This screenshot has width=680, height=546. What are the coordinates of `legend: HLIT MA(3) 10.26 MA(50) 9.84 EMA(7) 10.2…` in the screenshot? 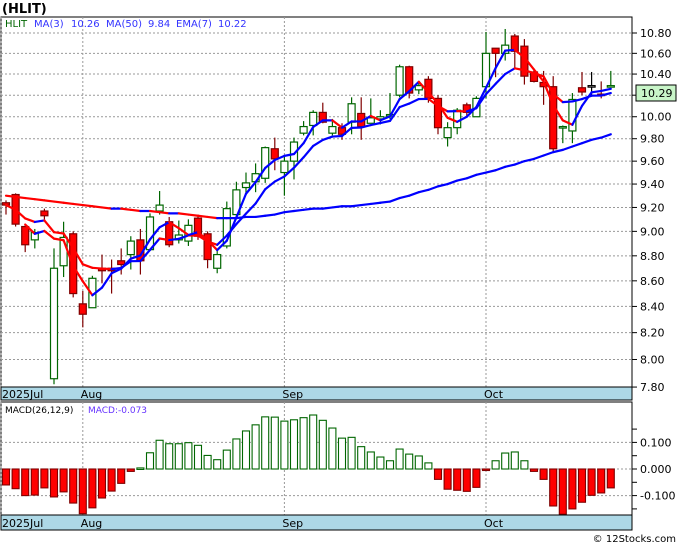 It's located at (126, 24).